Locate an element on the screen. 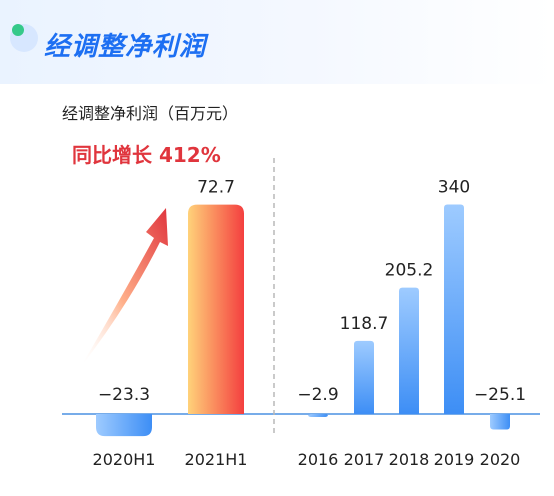 This screenshot has height=496, width=554. bar-2016 is located at coordinates (318, 415).